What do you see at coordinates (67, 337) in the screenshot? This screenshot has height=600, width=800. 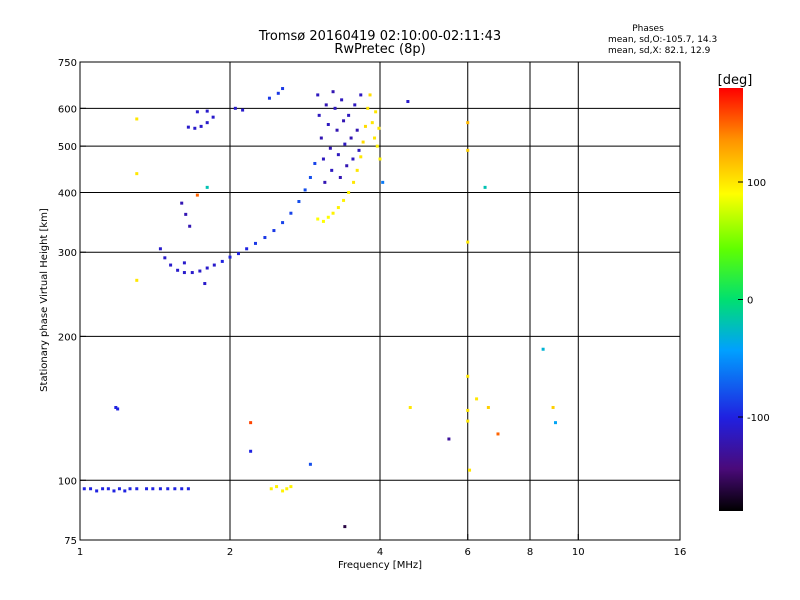 I see `y-tick-label: 200` at bounding box center [67, 337].